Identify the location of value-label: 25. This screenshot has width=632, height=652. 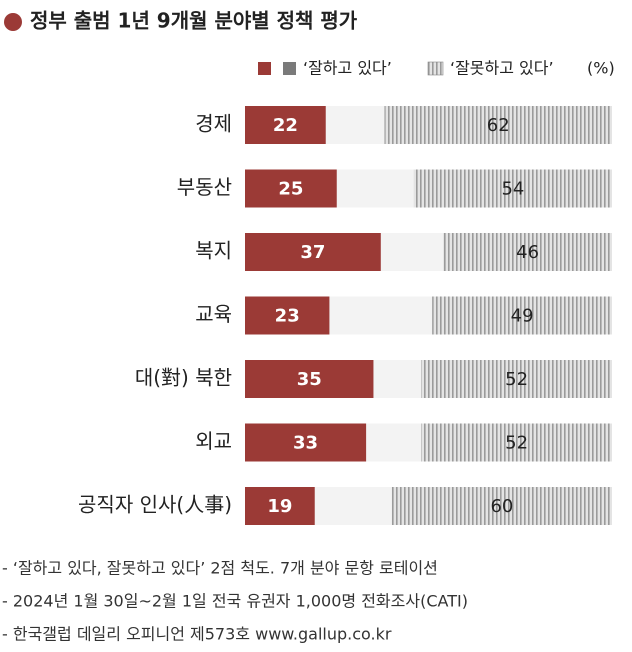
(290, 189).